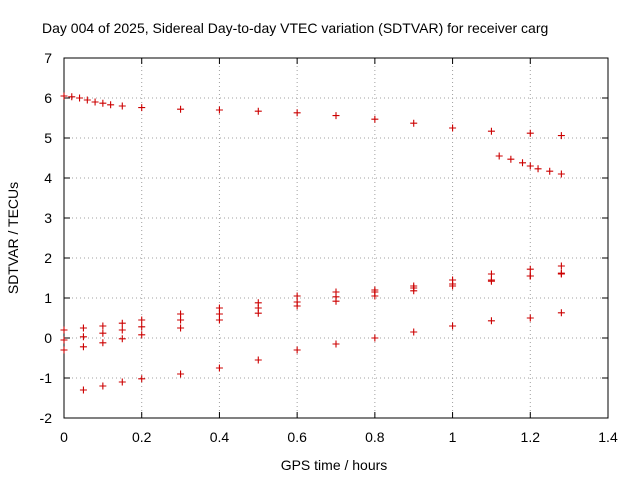  I want to click on y-tick-label: 0, so click(48, 338).